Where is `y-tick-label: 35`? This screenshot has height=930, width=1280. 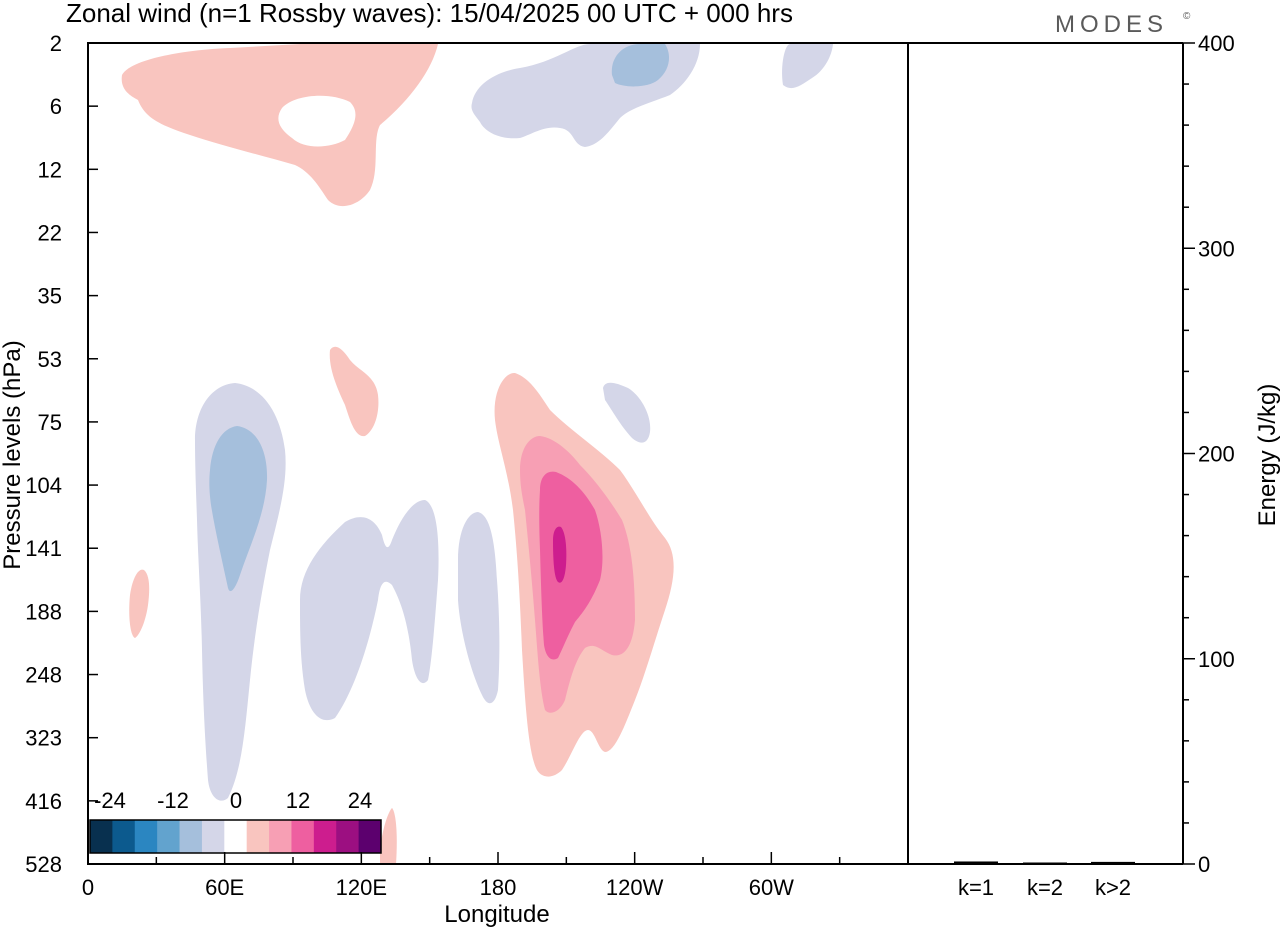
y-tick-label: 35 is located at coordinates (50, 296).